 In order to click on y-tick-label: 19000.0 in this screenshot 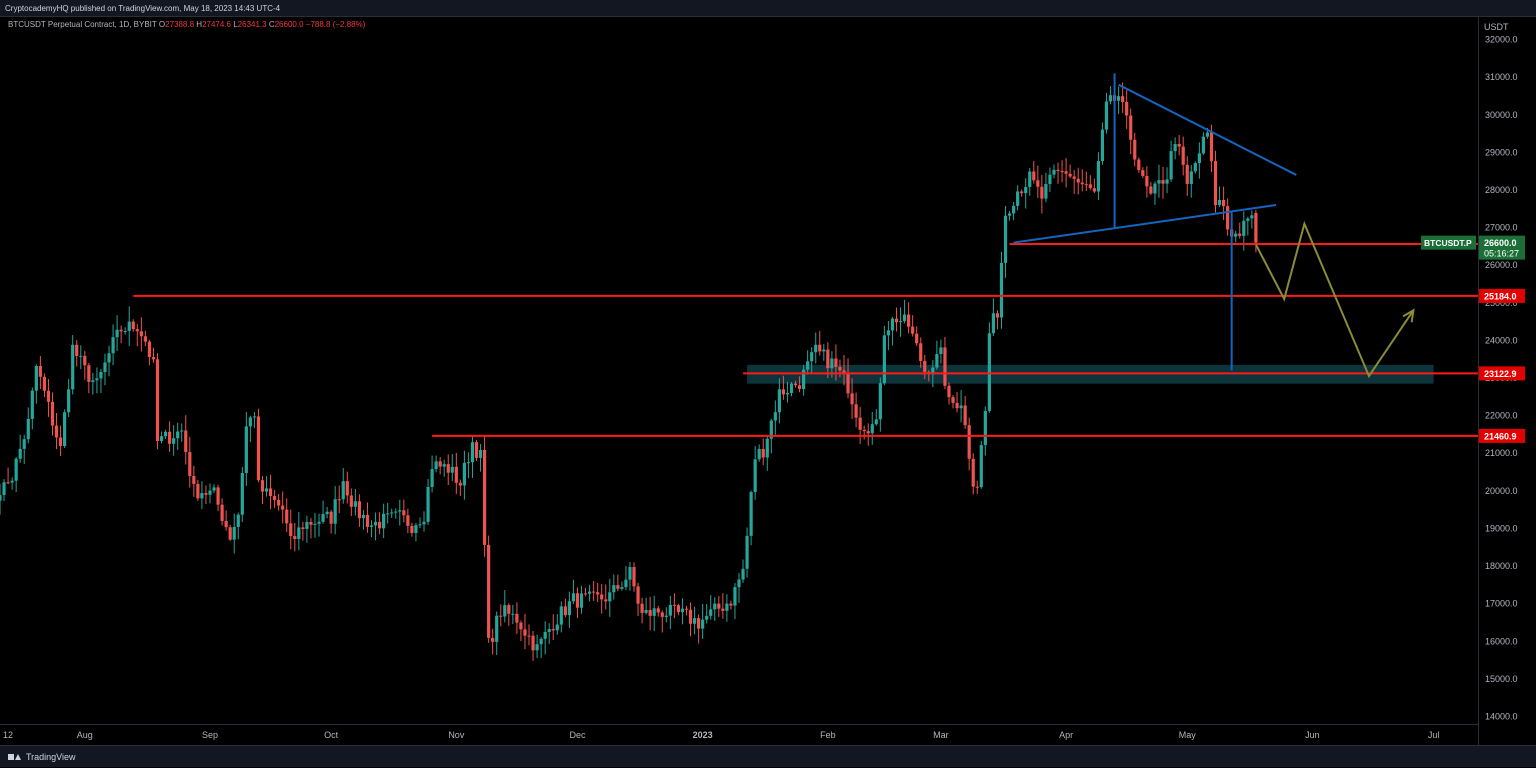, I will do `click(1501, 528)`.